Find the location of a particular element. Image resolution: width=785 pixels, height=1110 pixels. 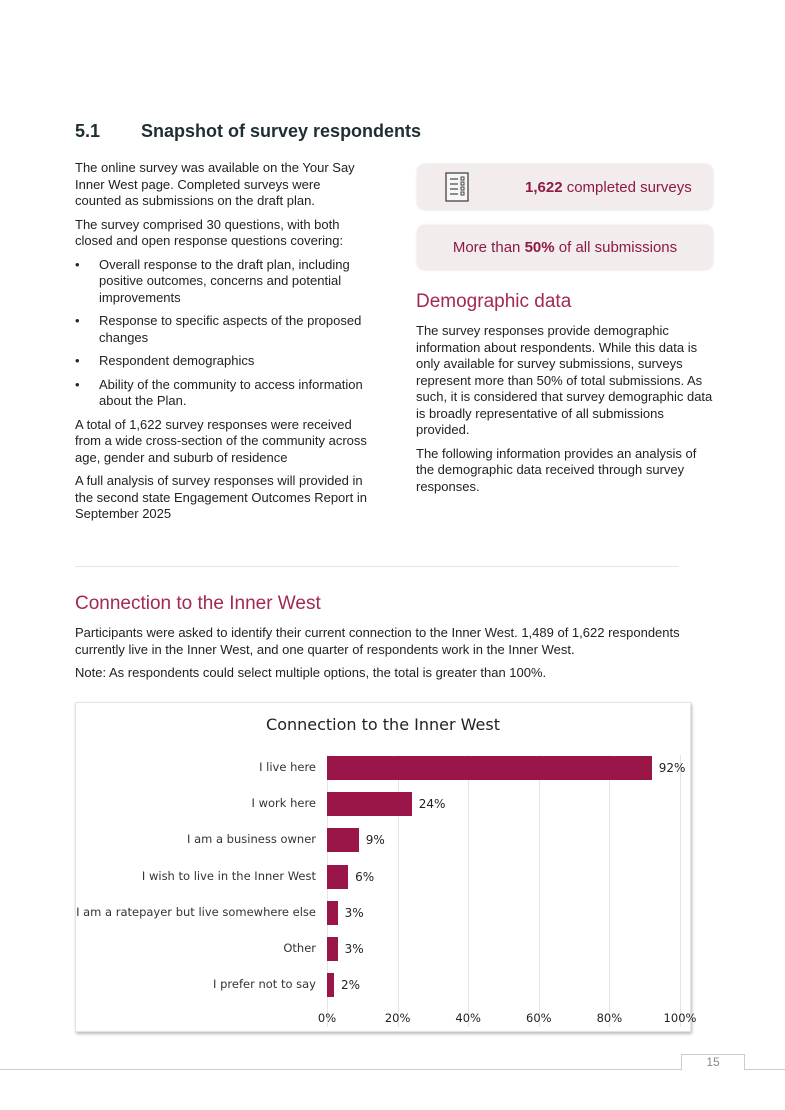

divider is located at coordinates (377, 566).